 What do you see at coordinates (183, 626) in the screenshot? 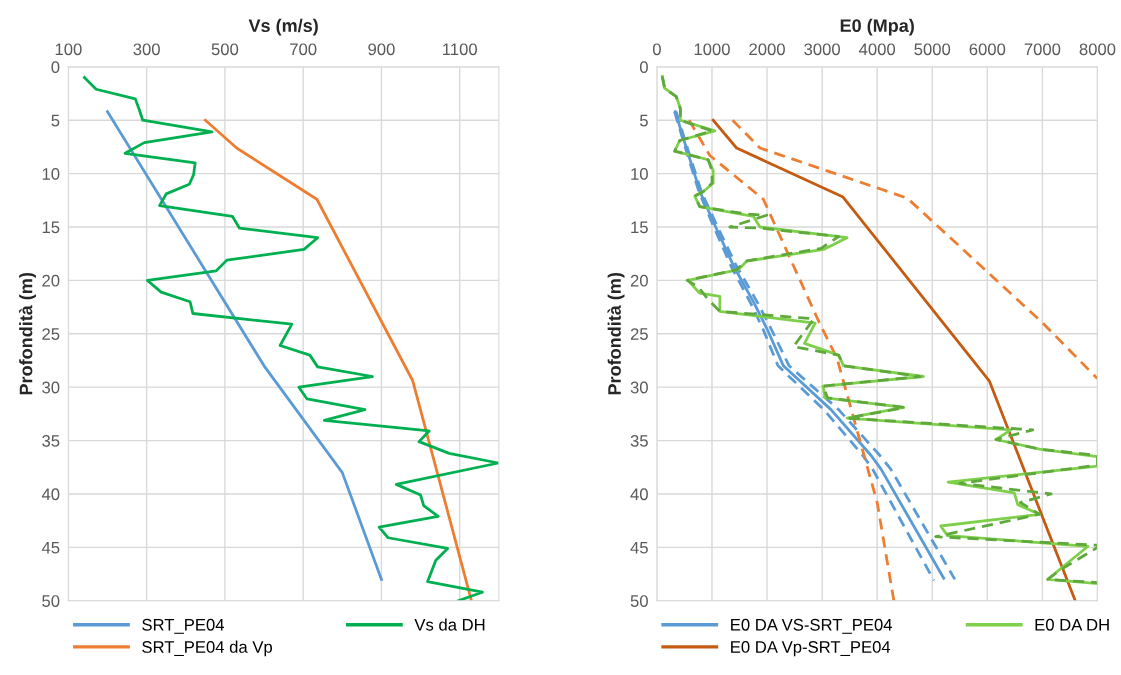
I see `legend-label: SRT_PE04` at bounding box center [183, 626].